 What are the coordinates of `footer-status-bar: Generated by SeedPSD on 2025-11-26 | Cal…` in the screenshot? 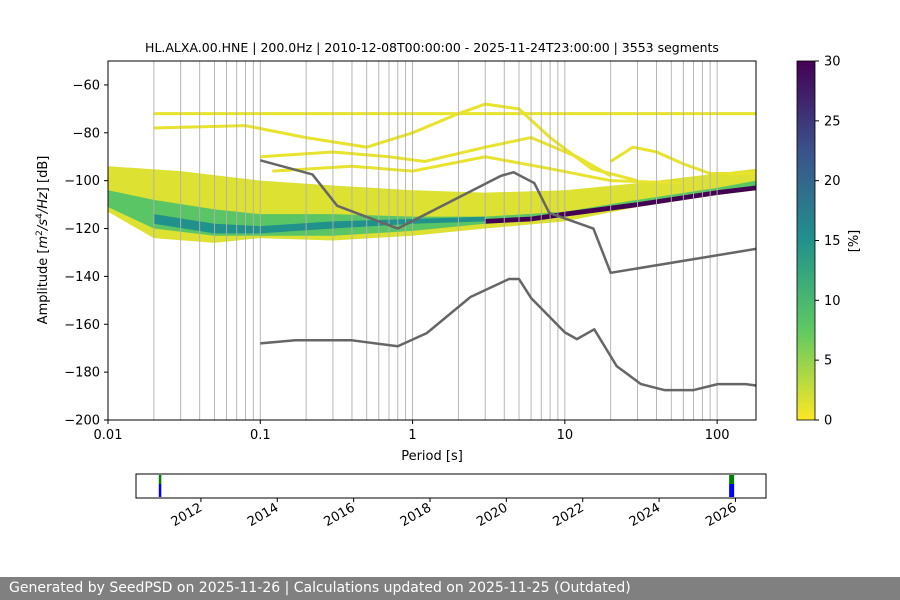 It's located at (450, 588).